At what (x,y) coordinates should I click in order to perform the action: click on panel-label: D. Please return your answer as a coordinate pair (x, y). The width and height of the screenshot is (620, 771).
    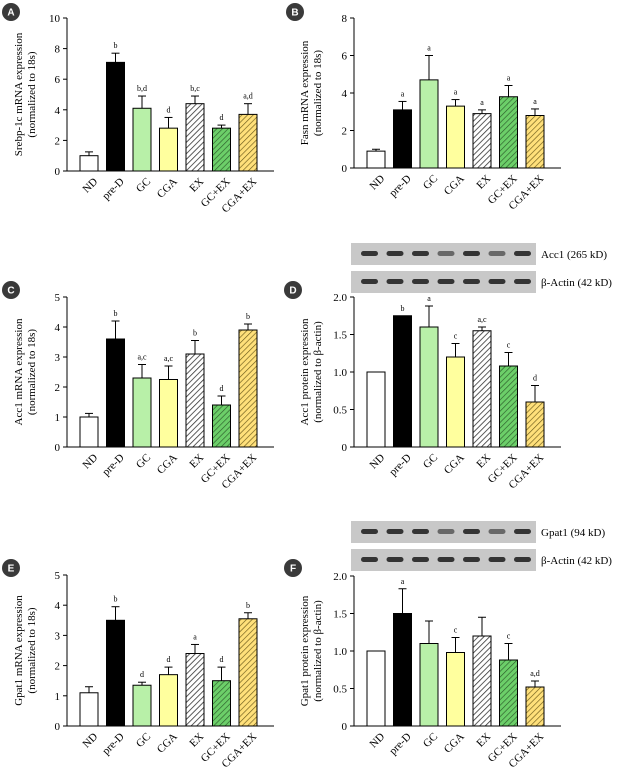
    Looking at the image, I should click on (292, 291).